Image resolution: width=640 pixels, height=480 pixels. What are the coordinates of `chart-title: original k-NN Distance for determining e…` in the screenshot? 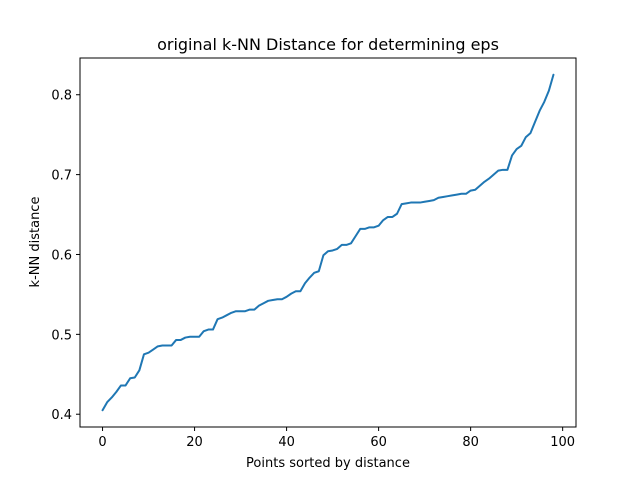 It's located at (328, 44).